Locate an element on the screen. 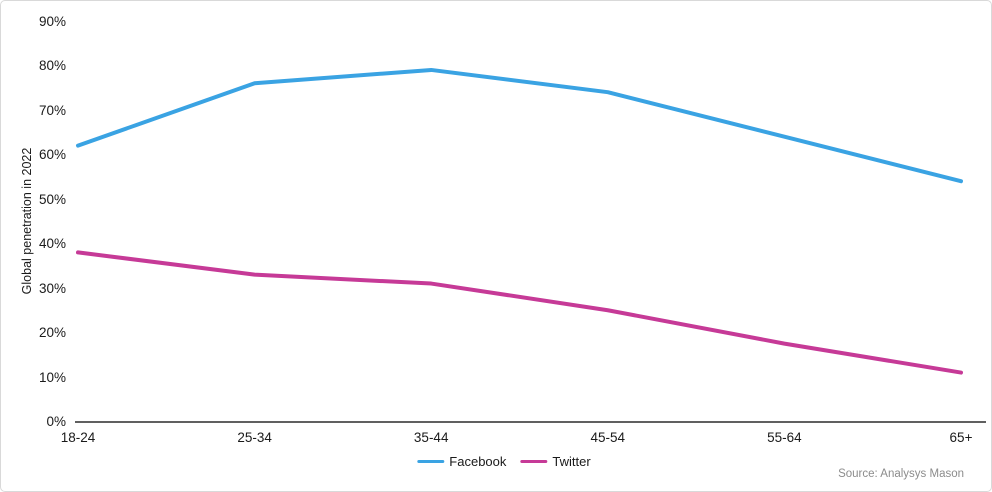 This screenshot has height=492, width=992. y-tick-label: 80% is located at coordinates (52, 65).